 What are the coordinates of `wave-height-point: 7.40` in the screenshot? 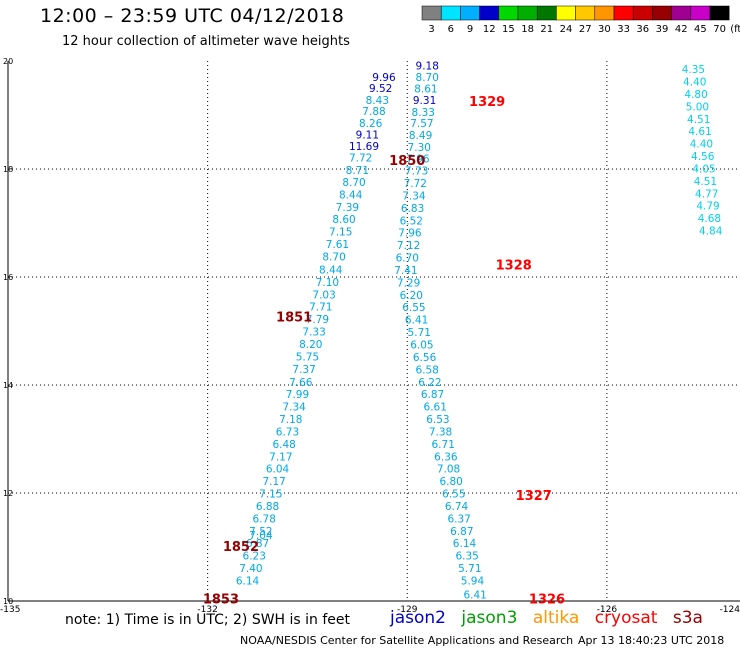 It's located at (250, 569).